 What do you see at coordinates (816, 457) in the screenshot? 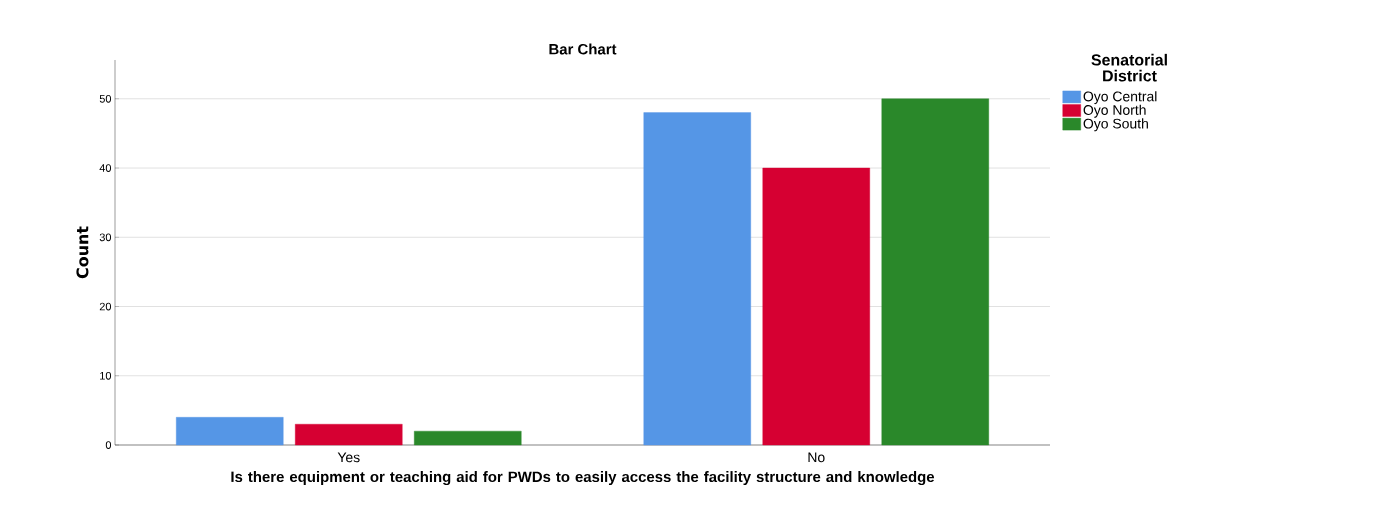
I see `x-tick-label: No` at bounding box center [816, 457].